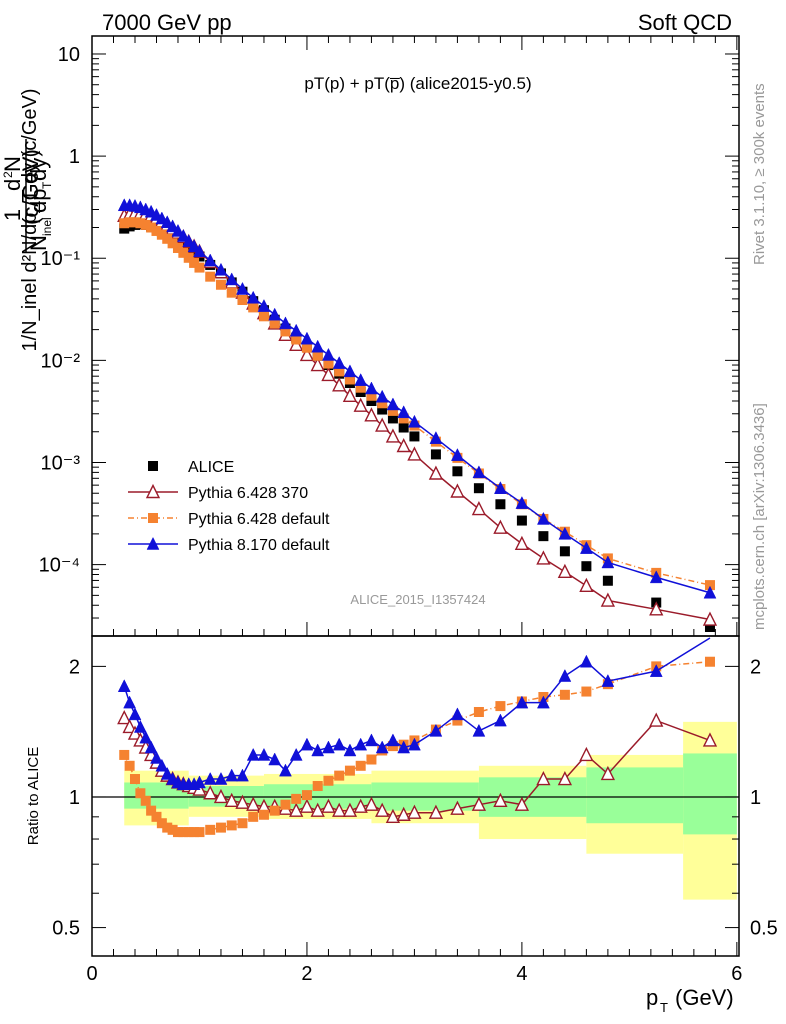 The image size is (786, 1024). I want to click on legend-label-pythia-8-170-default: Pythia 8.170 default, so click(259, 545).